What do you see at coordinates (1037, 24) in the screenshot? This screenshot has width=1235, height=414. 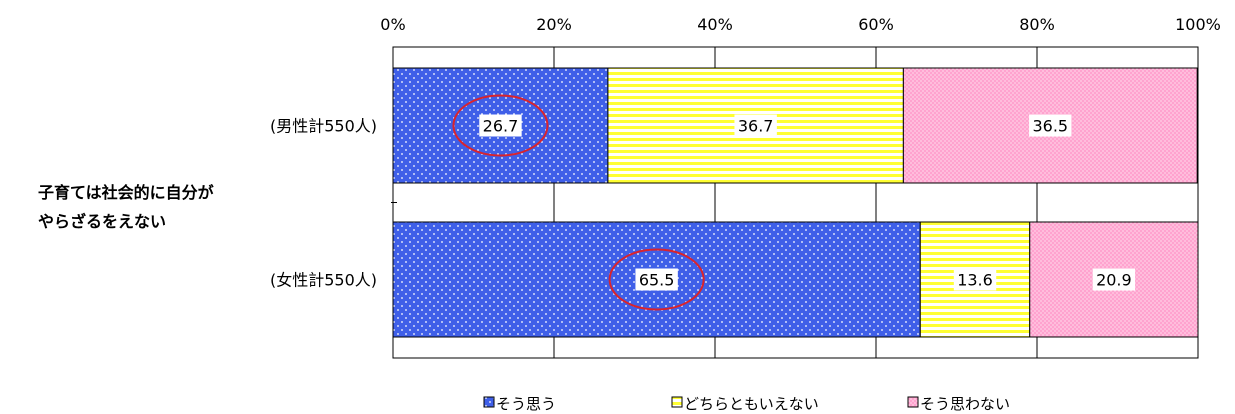 I see `x-tick-label: 80%` at bounding box center [1037, 24].